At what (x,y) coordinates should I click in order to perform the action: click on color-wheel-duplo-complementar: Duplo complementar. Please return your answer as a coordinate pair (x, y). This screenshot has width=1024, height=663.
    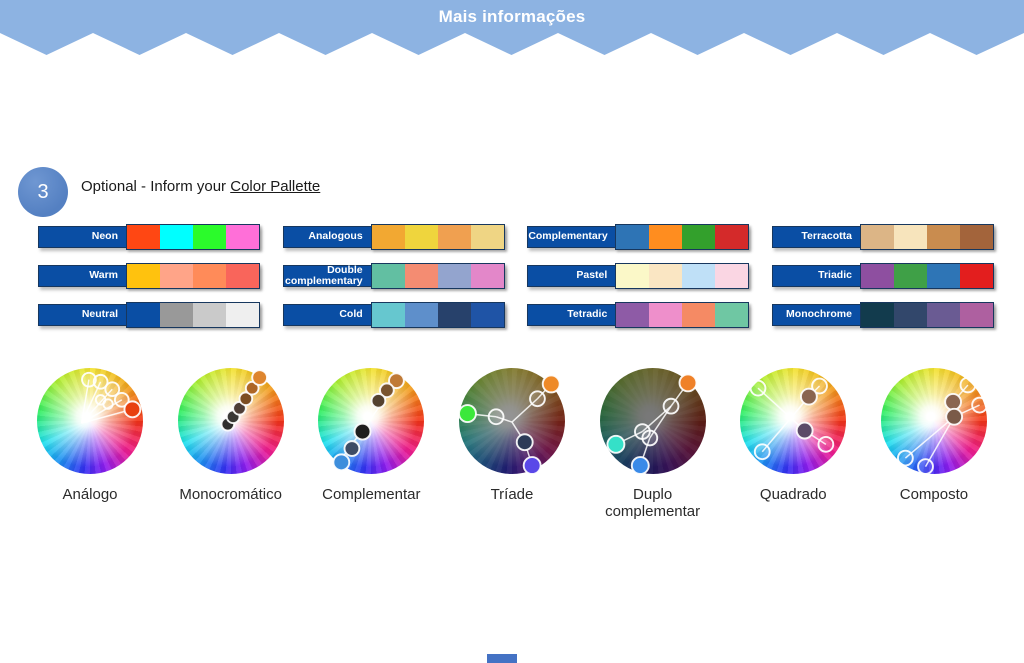
    Looking at the image, I should click on (653, 444).